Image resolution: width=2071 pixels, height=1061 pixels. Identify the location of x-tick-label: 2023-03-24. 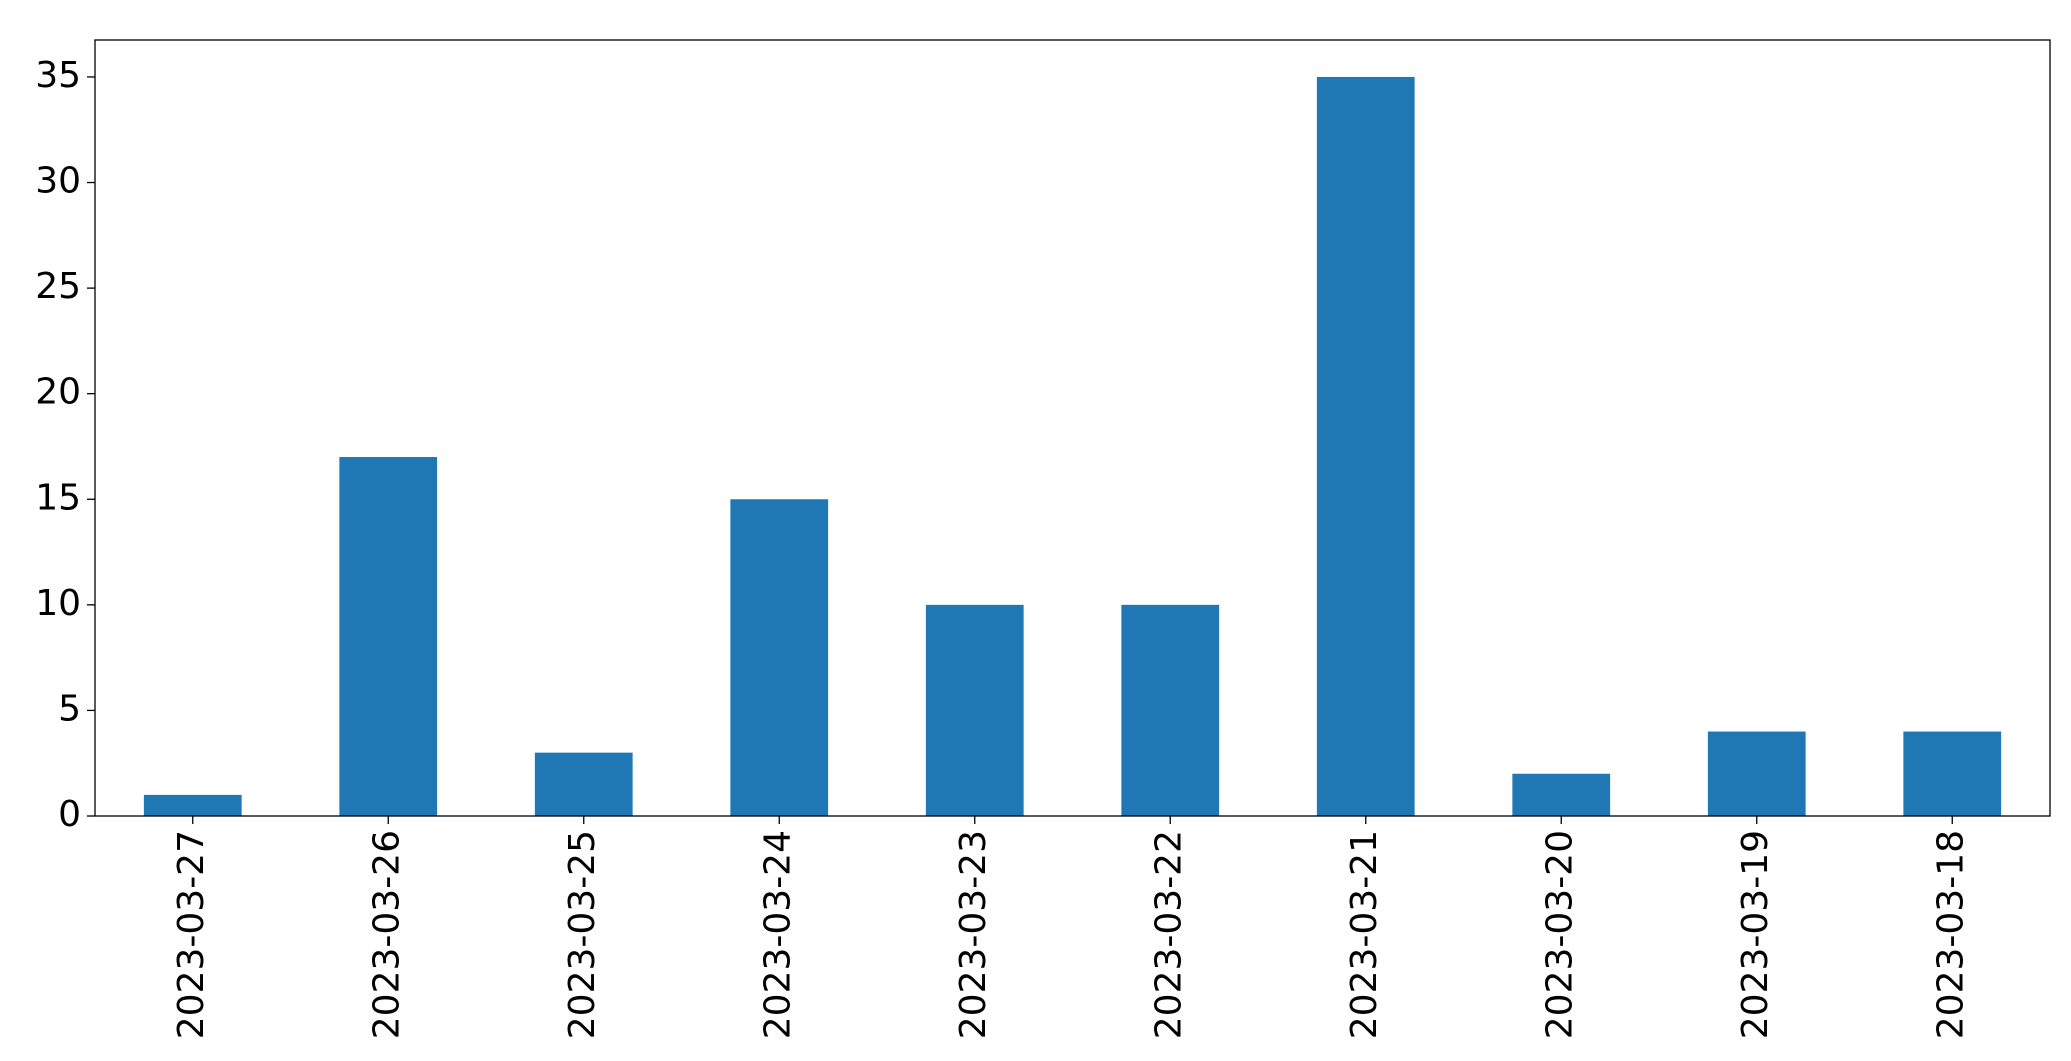
(777, 934).